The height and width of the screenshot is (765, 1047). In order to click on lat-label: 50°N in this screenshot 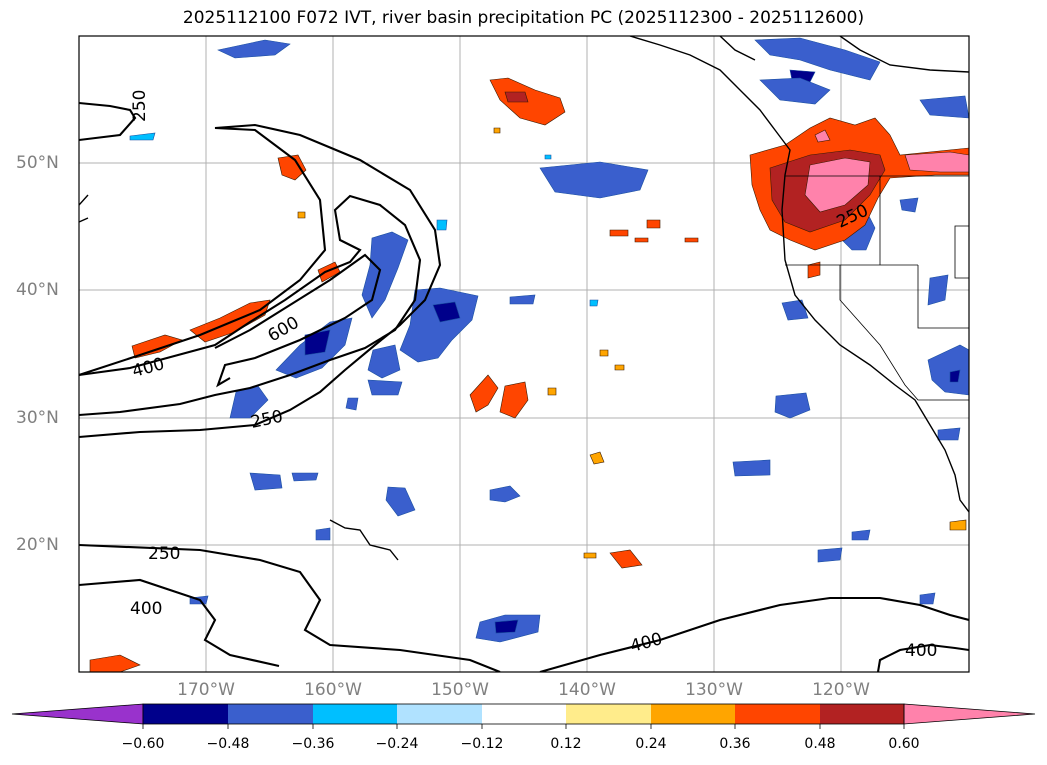, I will do `click(37, 163)`.